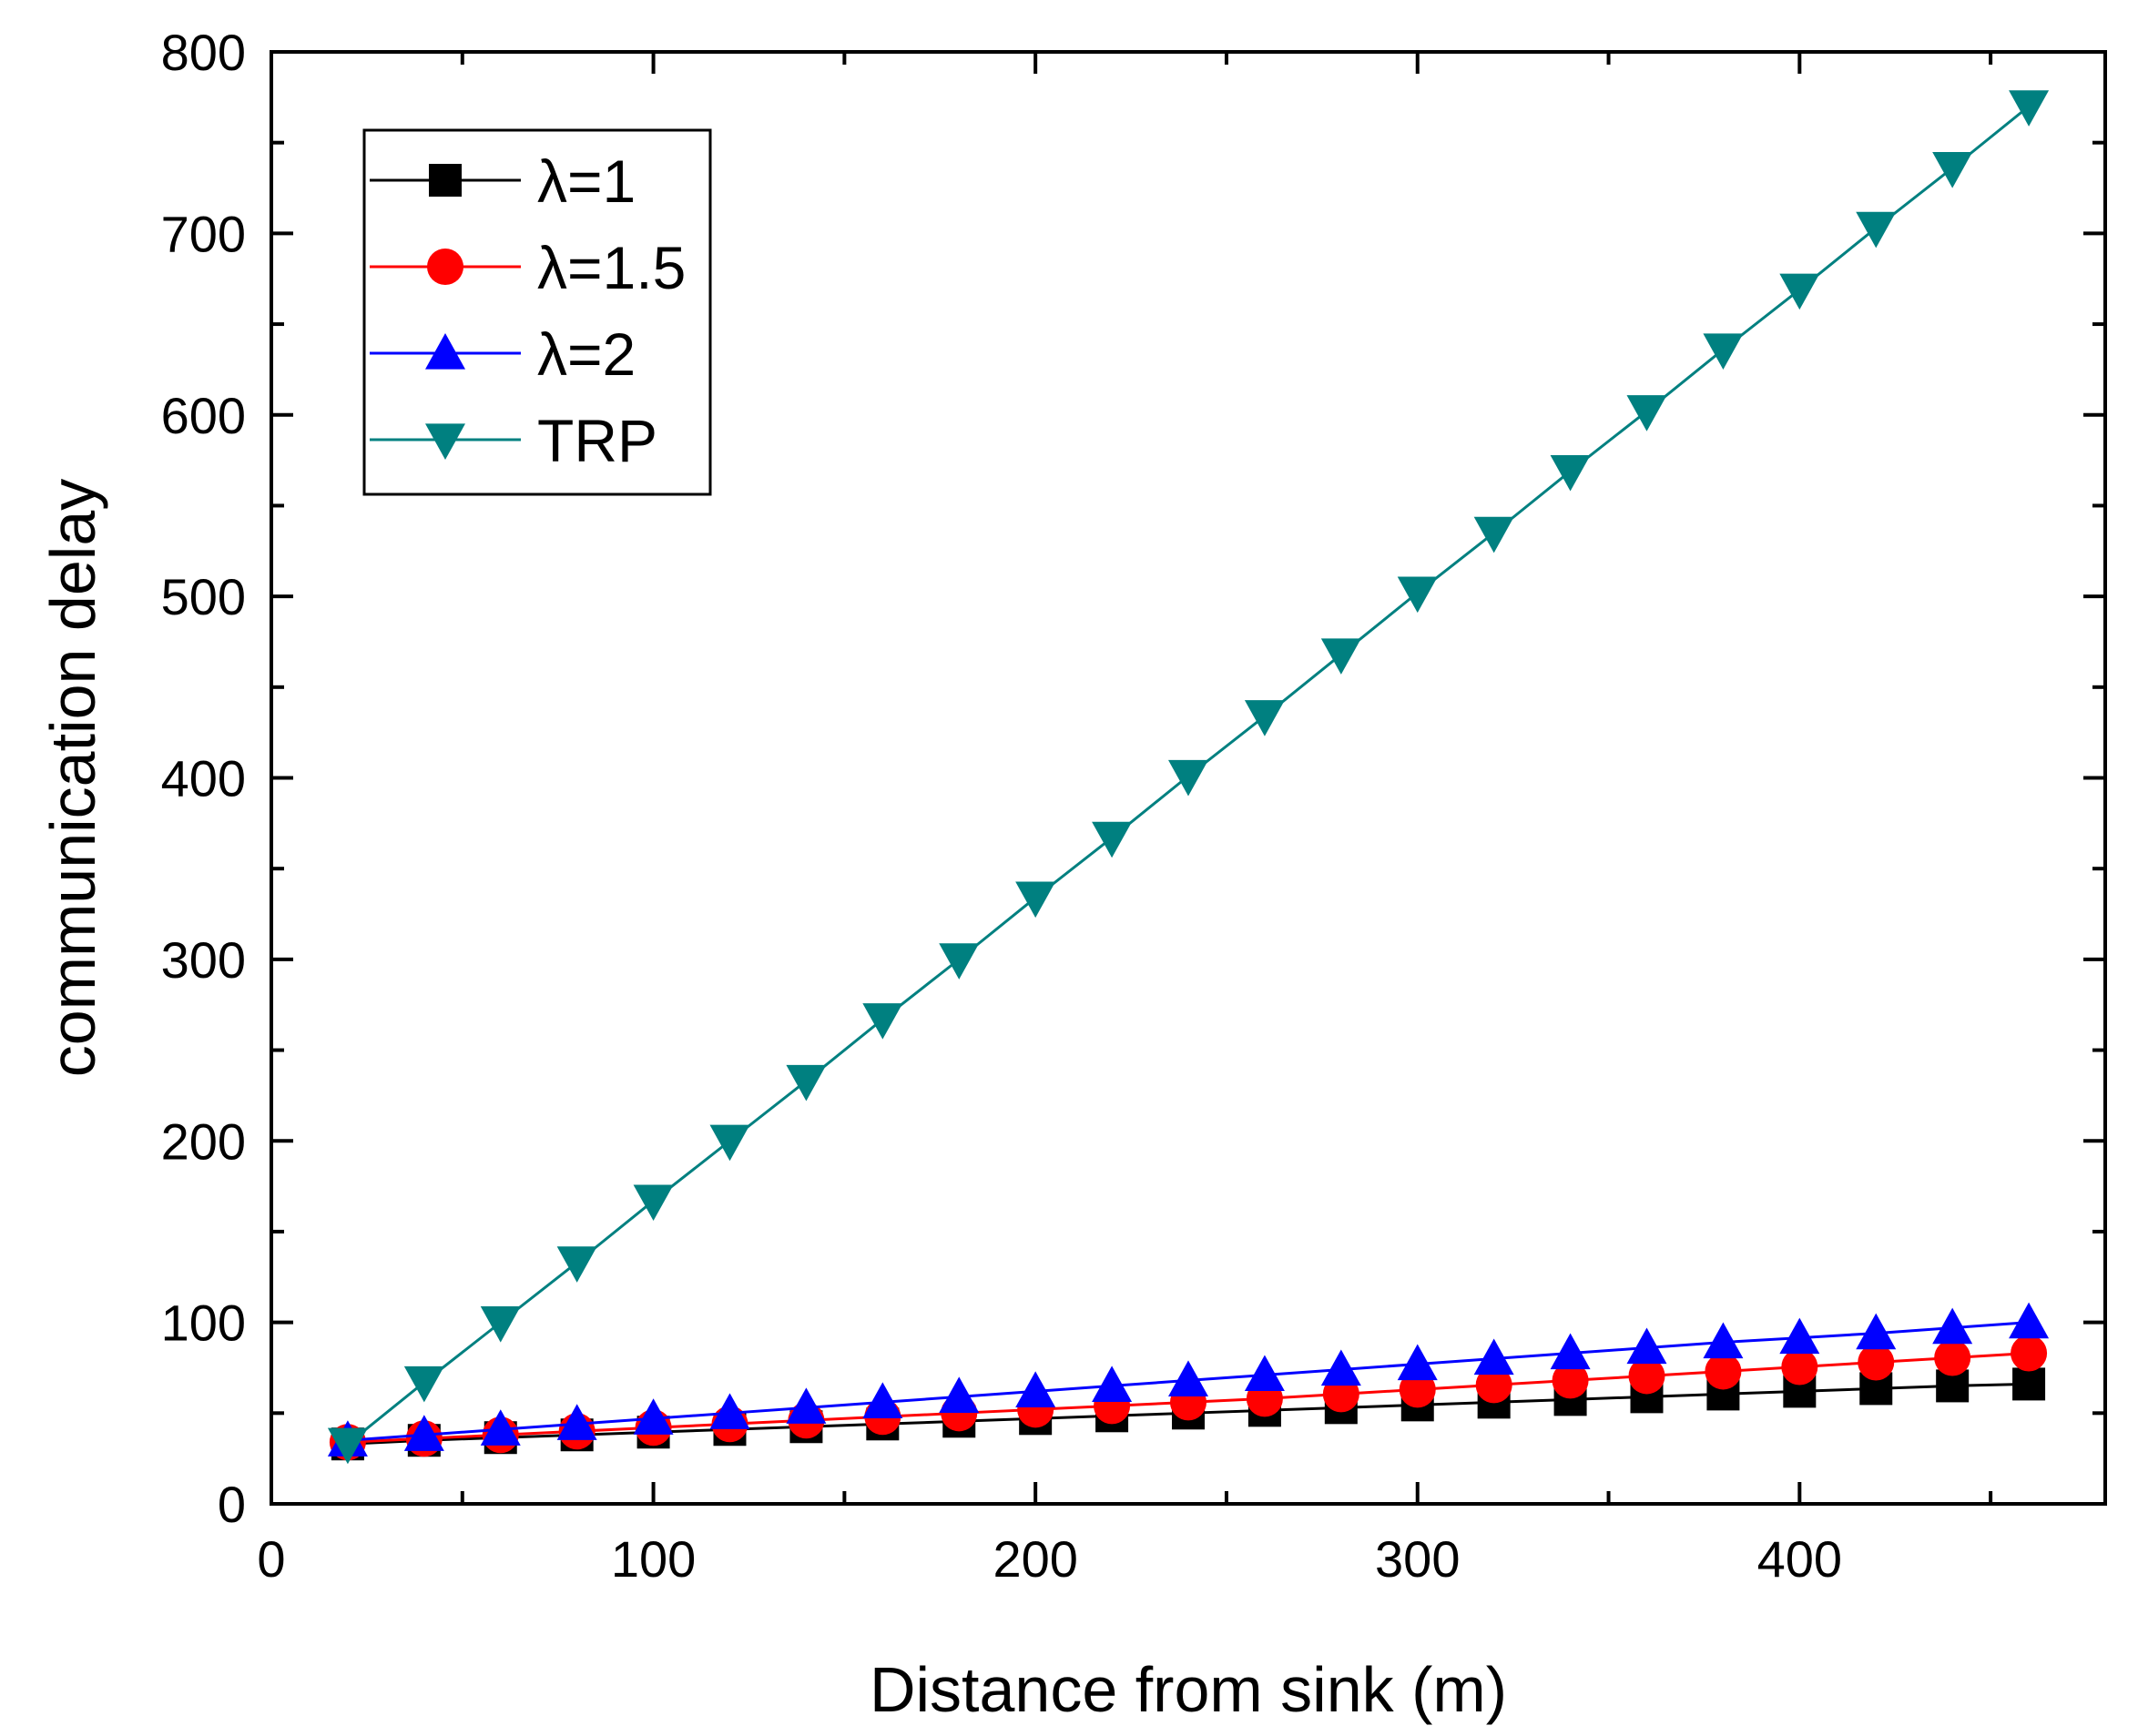  I want to click on legend-label: λ=1.5, so click(611, 267).